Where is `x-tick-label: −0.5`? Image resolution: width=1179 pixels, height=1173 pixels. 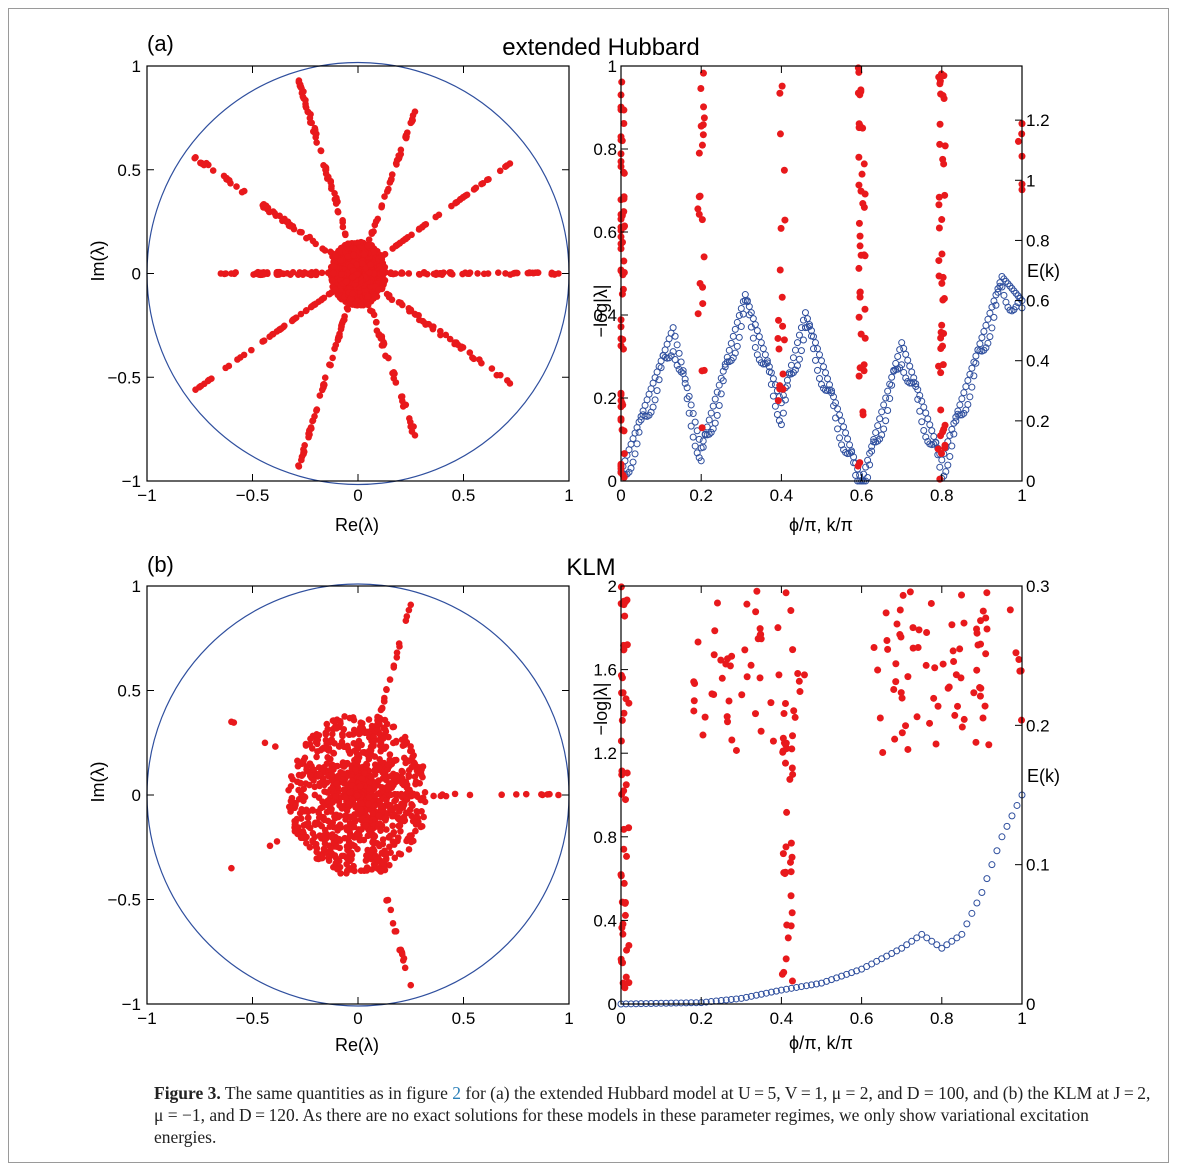 x-tick-label: −0.5 is located at coordinates (253, 495).